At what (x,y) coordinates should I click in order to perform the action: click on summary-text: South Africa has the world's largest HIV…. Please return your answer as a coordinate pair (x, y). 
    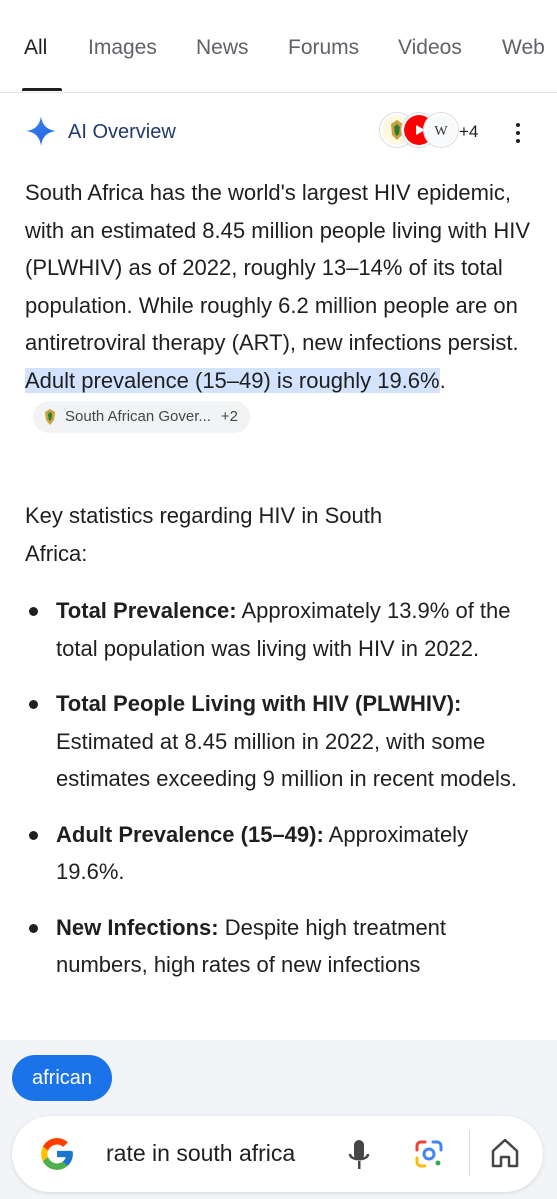
    Looking at the image, I should click on (278, 267).